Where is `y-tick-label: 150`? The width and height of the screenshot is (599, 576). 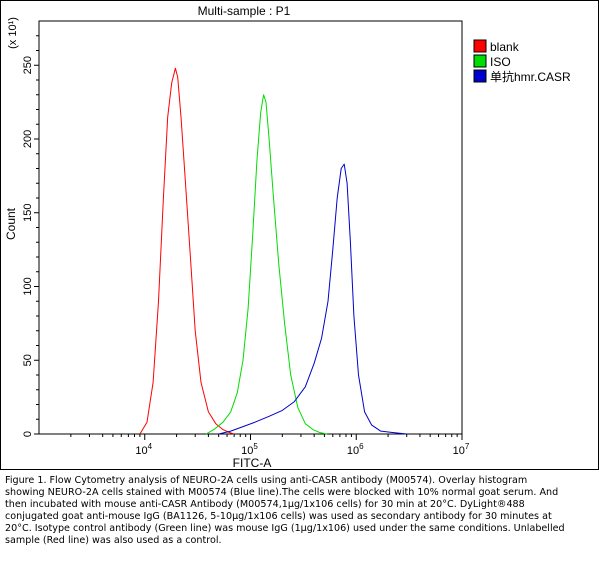 y-tick-label: 150 is located at coordinates (28, 213).